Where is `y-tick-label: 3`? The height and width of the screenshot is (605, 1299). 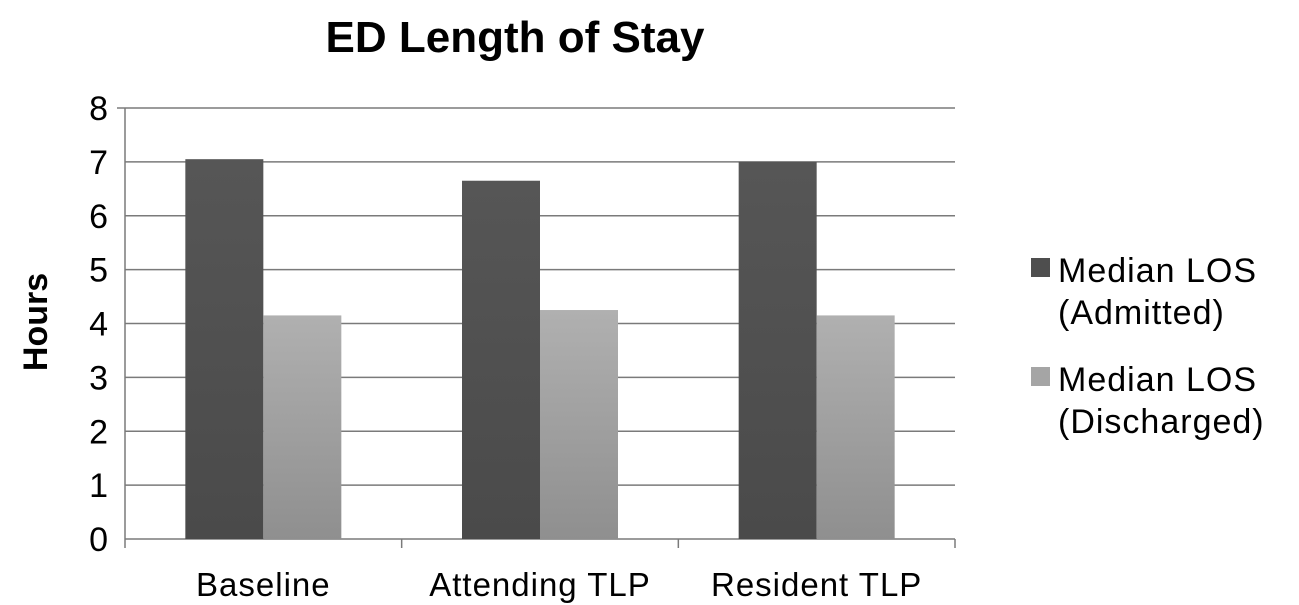 y-tick-label: 3 is located at coordinates (98, 378).